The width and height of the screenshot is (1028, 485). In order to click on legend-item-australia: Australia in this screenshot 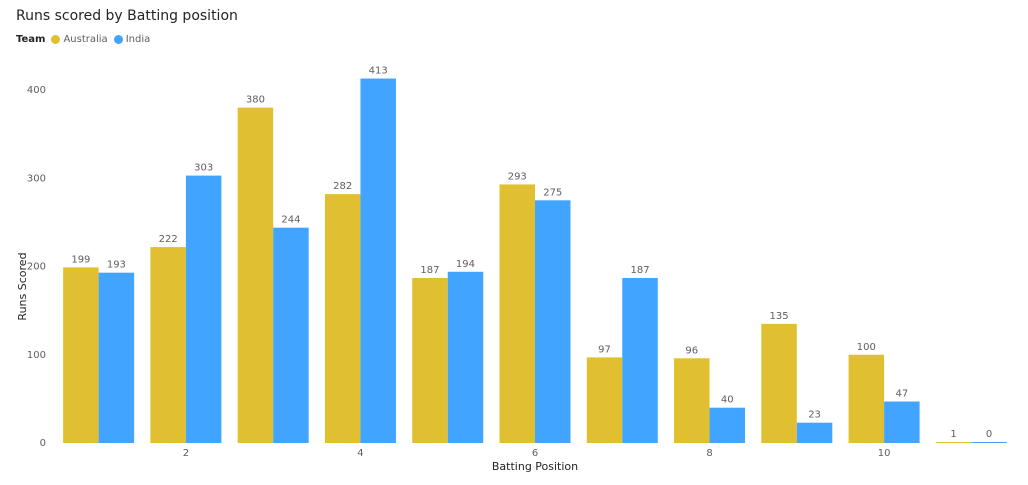, I will do `click(79, 39)`.